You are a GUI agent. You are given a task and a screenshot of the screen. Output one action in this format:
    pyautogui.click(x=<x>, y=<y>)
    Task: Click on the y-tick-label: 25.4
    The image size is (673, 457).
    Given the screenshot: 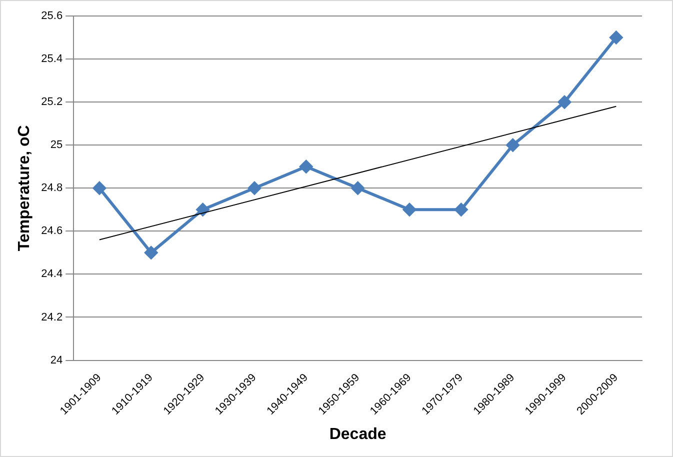 What is the action you would take?
    pyautogui.click(x=52, y=59)
    